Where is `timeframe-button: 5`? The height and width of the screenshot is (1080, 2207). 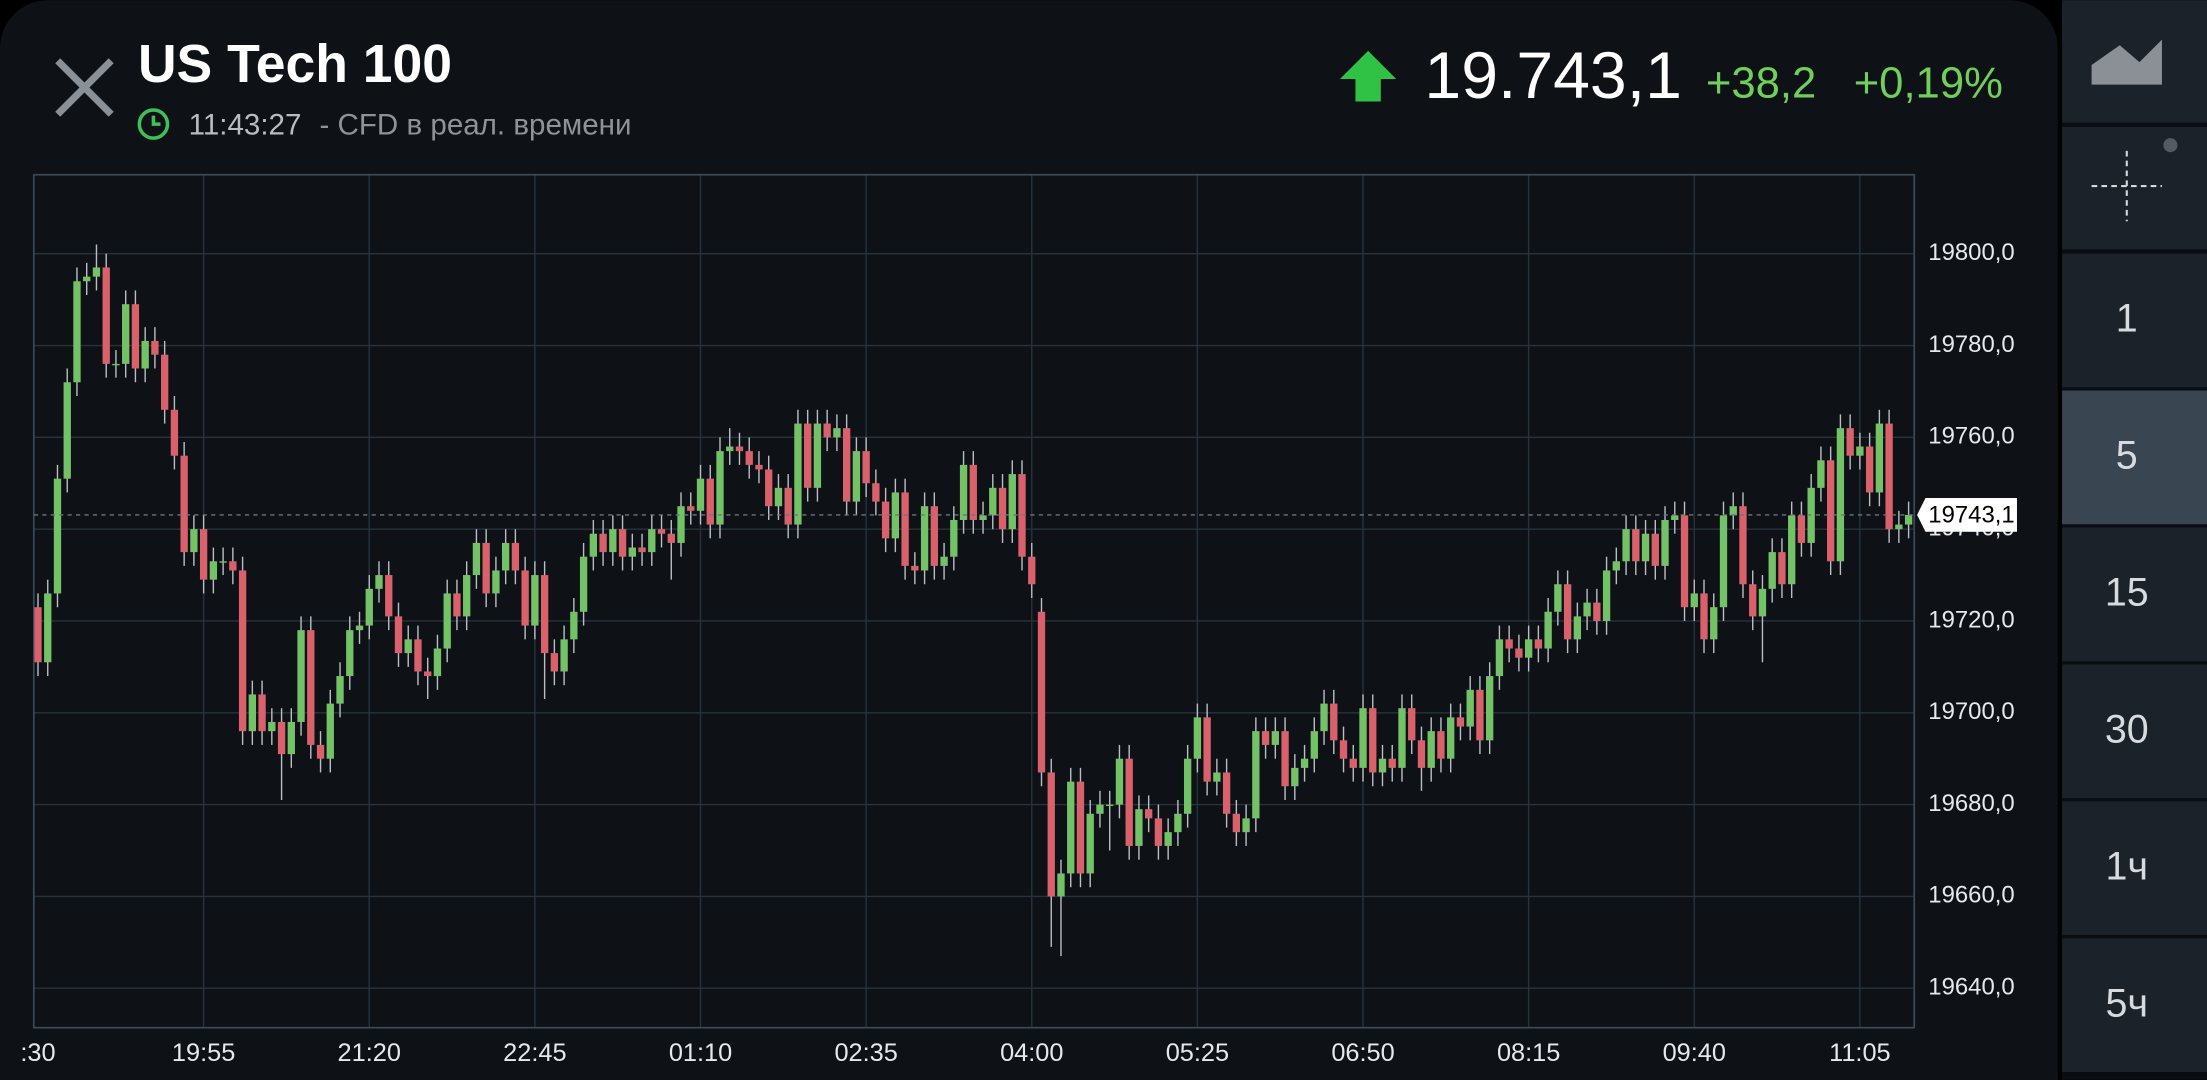 timeframe-button: 5 is located at coordinates (2134, 457).